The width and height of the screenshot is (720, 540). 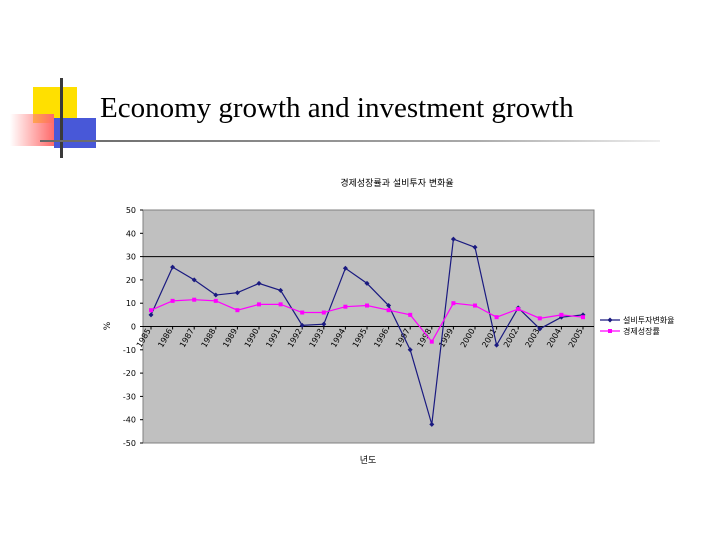 I want to click on y-tick-label: 40, so click(x=131, y=233).